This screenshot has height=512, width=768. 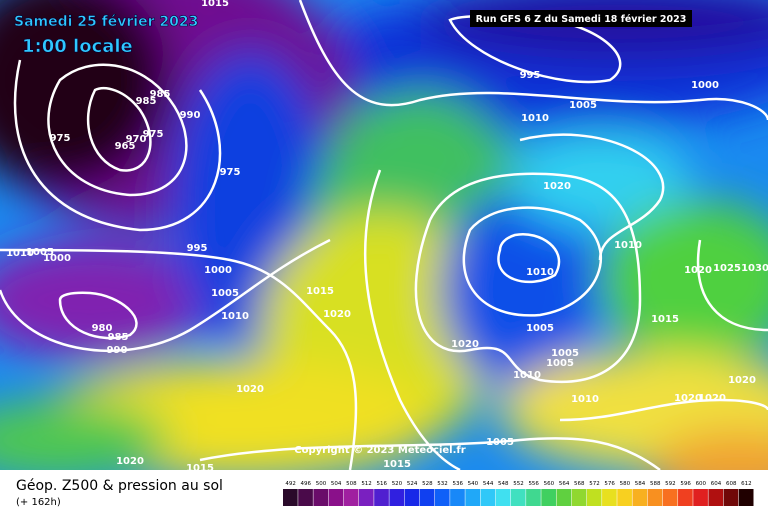 I want to click on copyright: Copyright © 2023 Meteociel.fr, so click(x=379, y=450).